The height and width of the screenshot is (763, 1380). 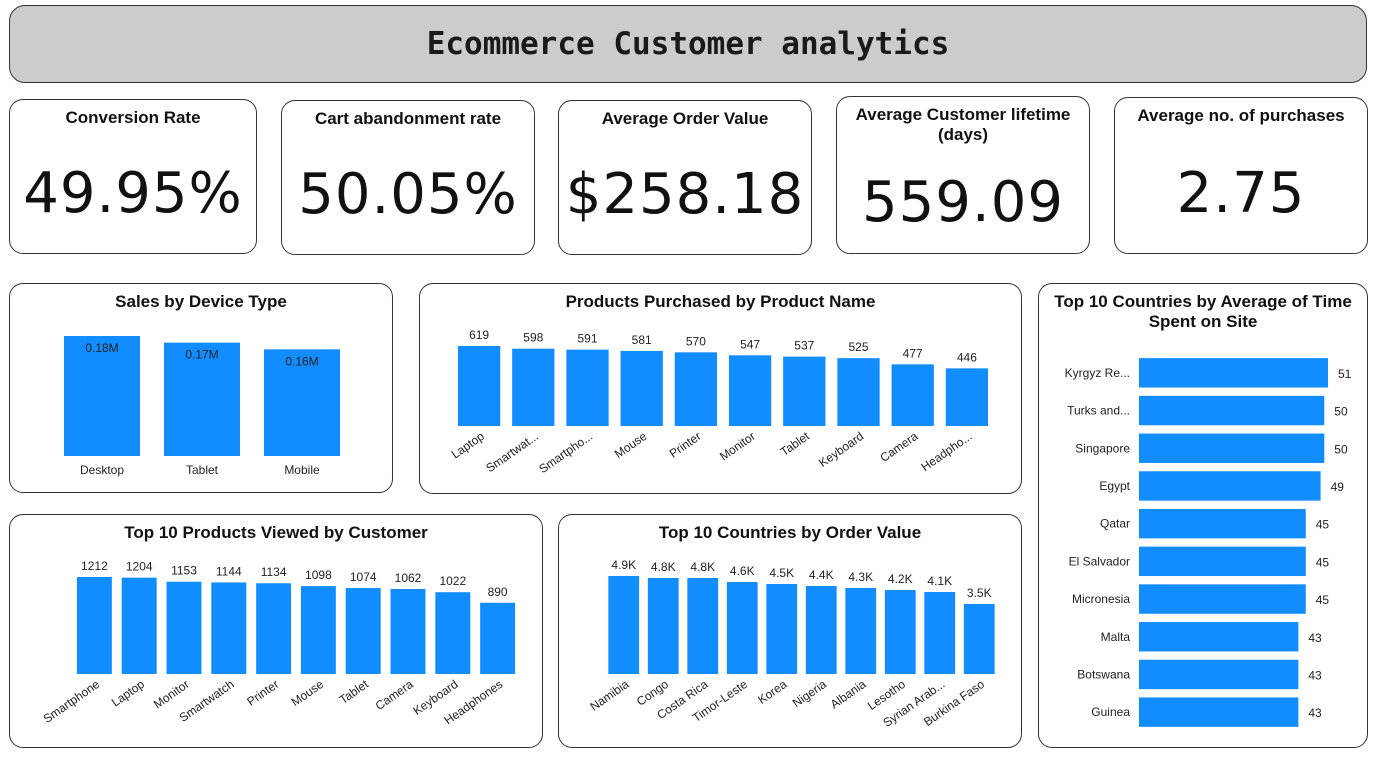 I want to click on data-label: 1022, so click(x=452, y=581).